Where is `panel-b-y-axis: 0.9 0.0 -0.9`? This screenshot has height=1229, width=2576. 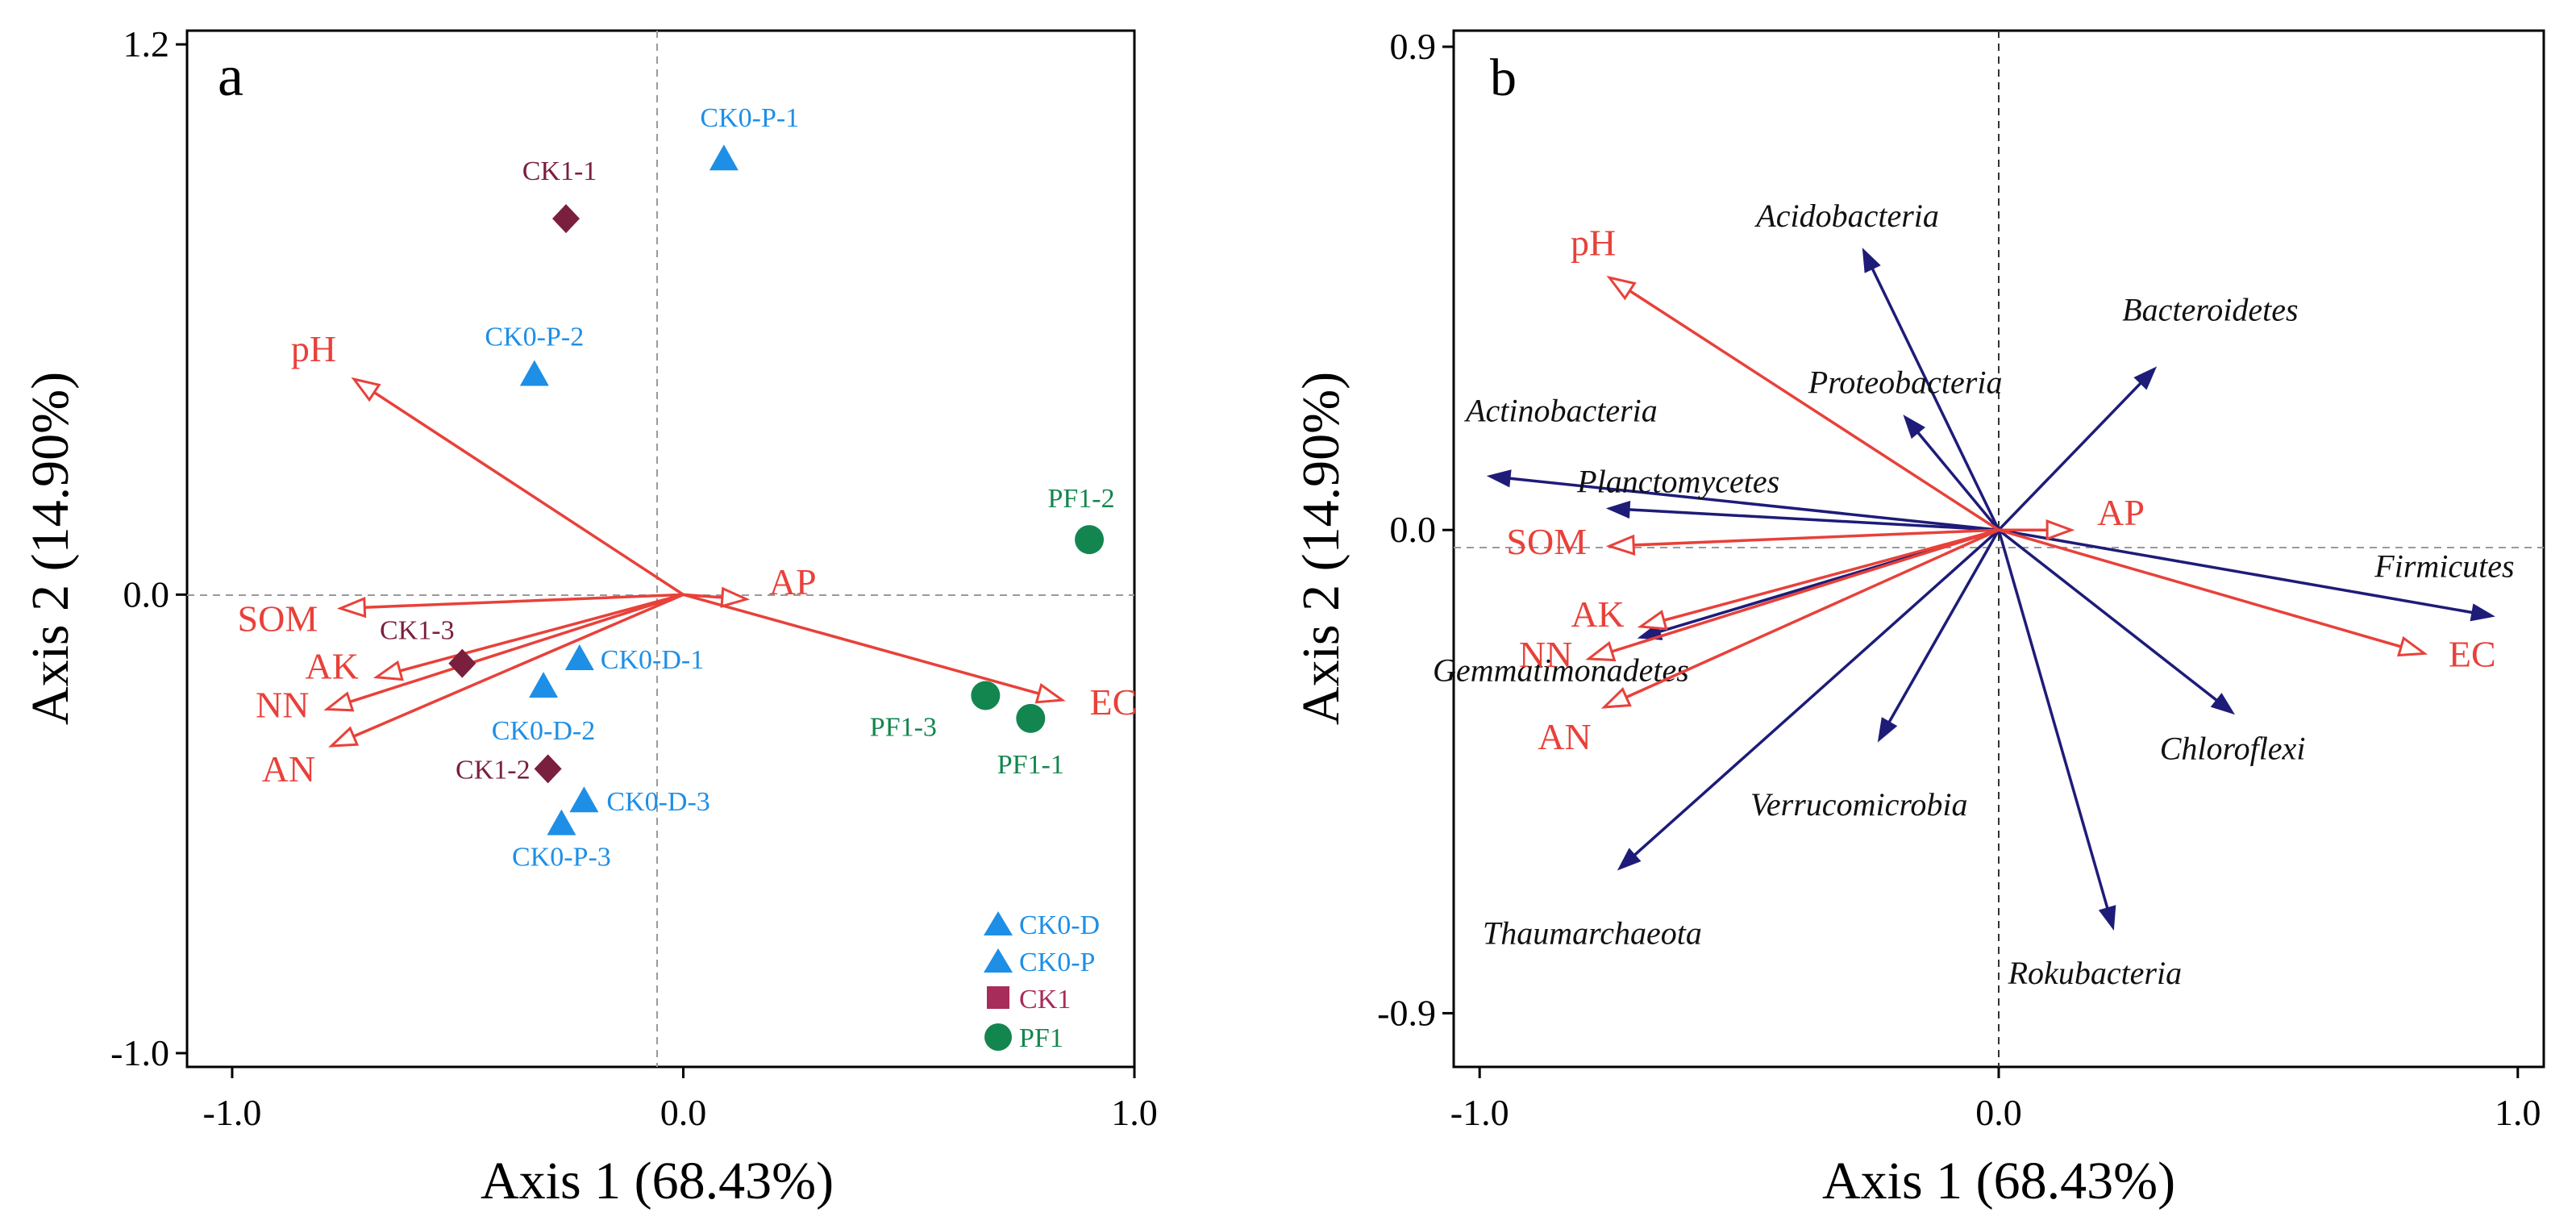
panel-b-y-axis: 0.9 0.0 -0.9 is located at coordinates (1416, 530).